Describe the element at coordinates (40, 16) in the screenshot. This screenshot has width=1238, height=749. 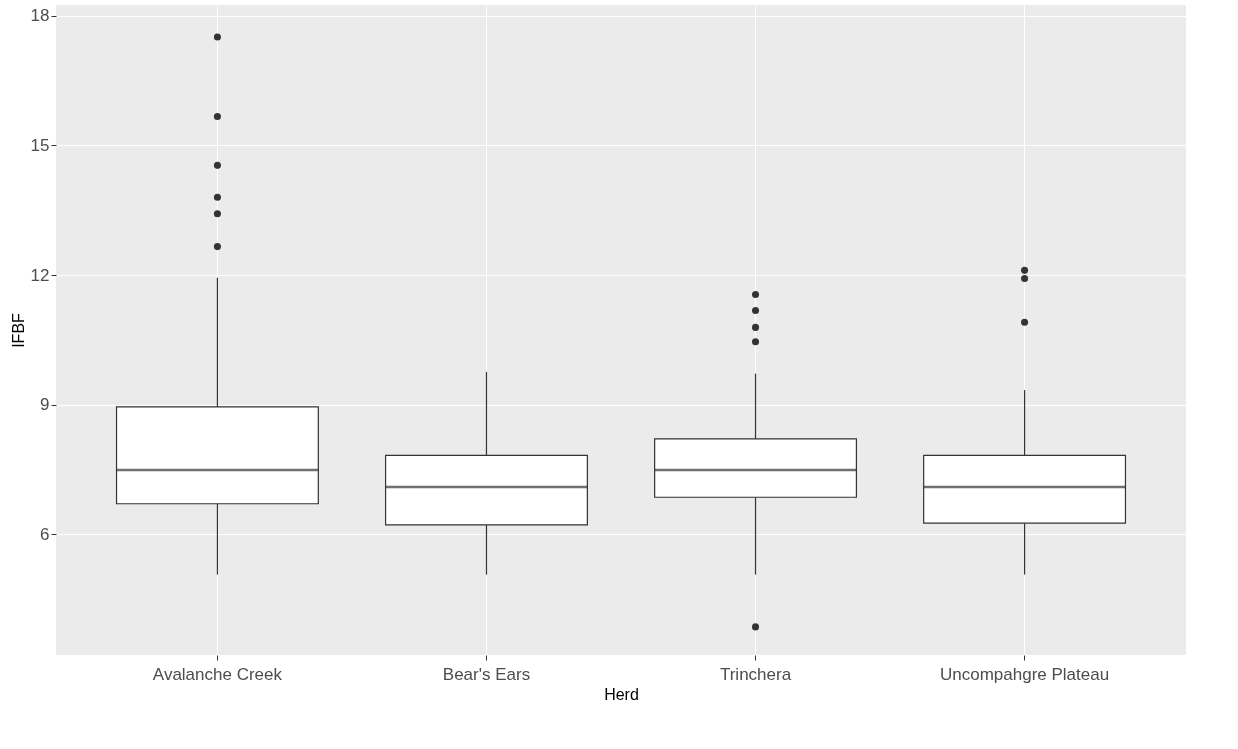
I see `y-tick-label: 18` at that location.